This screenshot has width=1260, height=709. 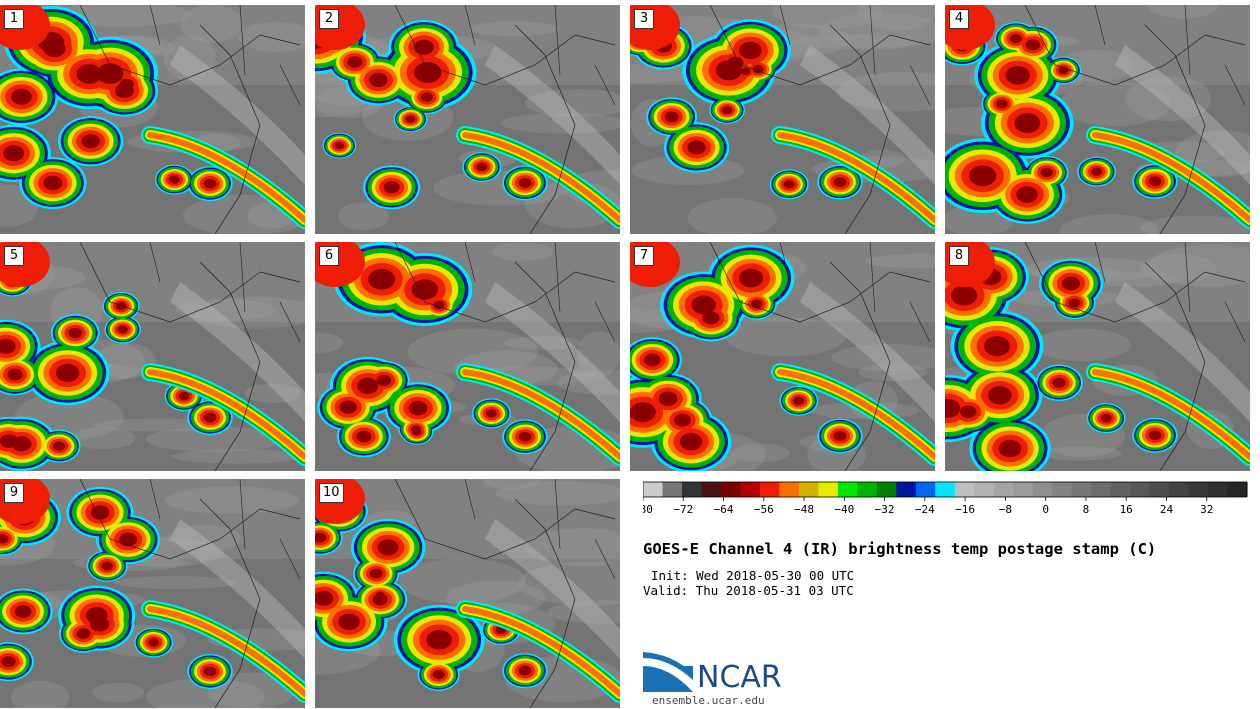 What do you see at coordinates (804, 509) in the screenshot?
I see `colorbar-tick-label: −48` at bounding box center [804, 509].